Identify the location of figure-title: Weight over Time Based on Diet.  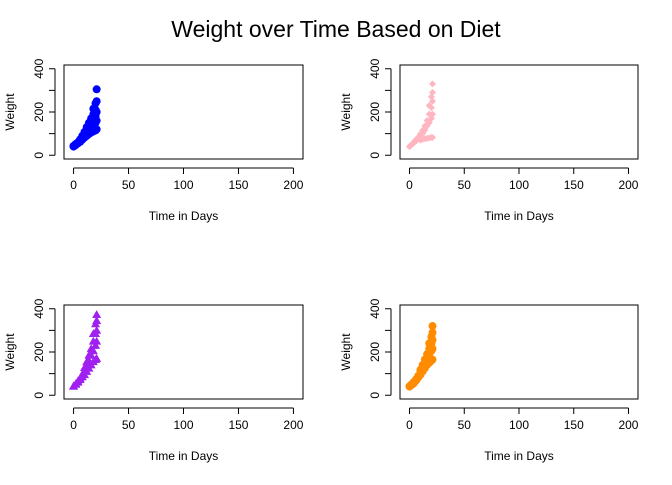
(336, 29).